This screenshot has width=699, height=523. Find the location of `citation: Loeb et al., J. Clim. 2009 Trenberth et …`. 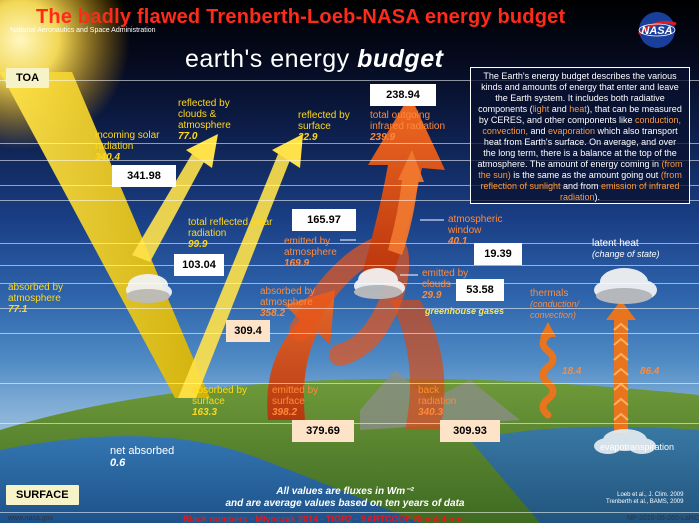

citation: Loeb et al., J. Clim. 2009 Trenberth et … is located at coordinates (644, 499).